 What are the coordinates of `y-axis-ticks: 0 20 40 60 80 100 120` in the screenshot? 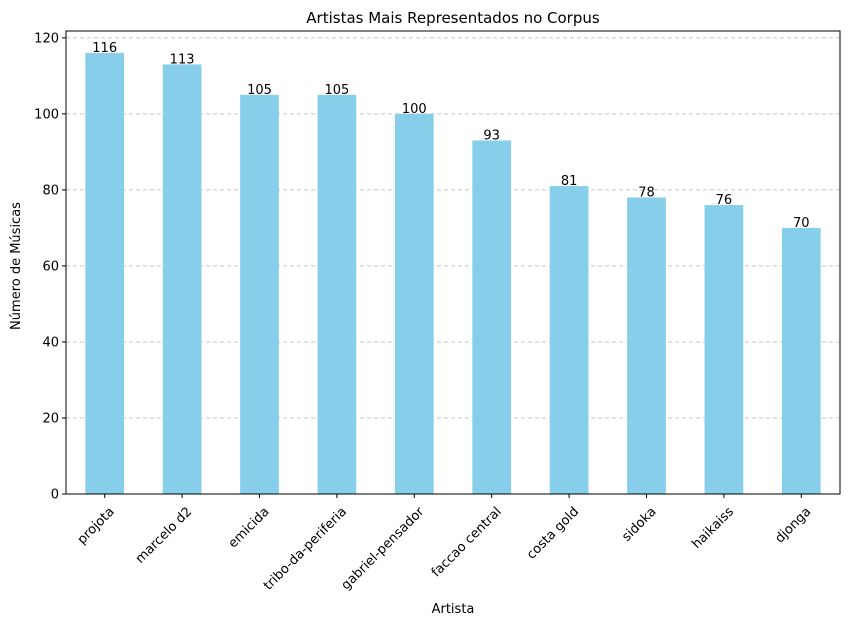 It's located at (50, 267).